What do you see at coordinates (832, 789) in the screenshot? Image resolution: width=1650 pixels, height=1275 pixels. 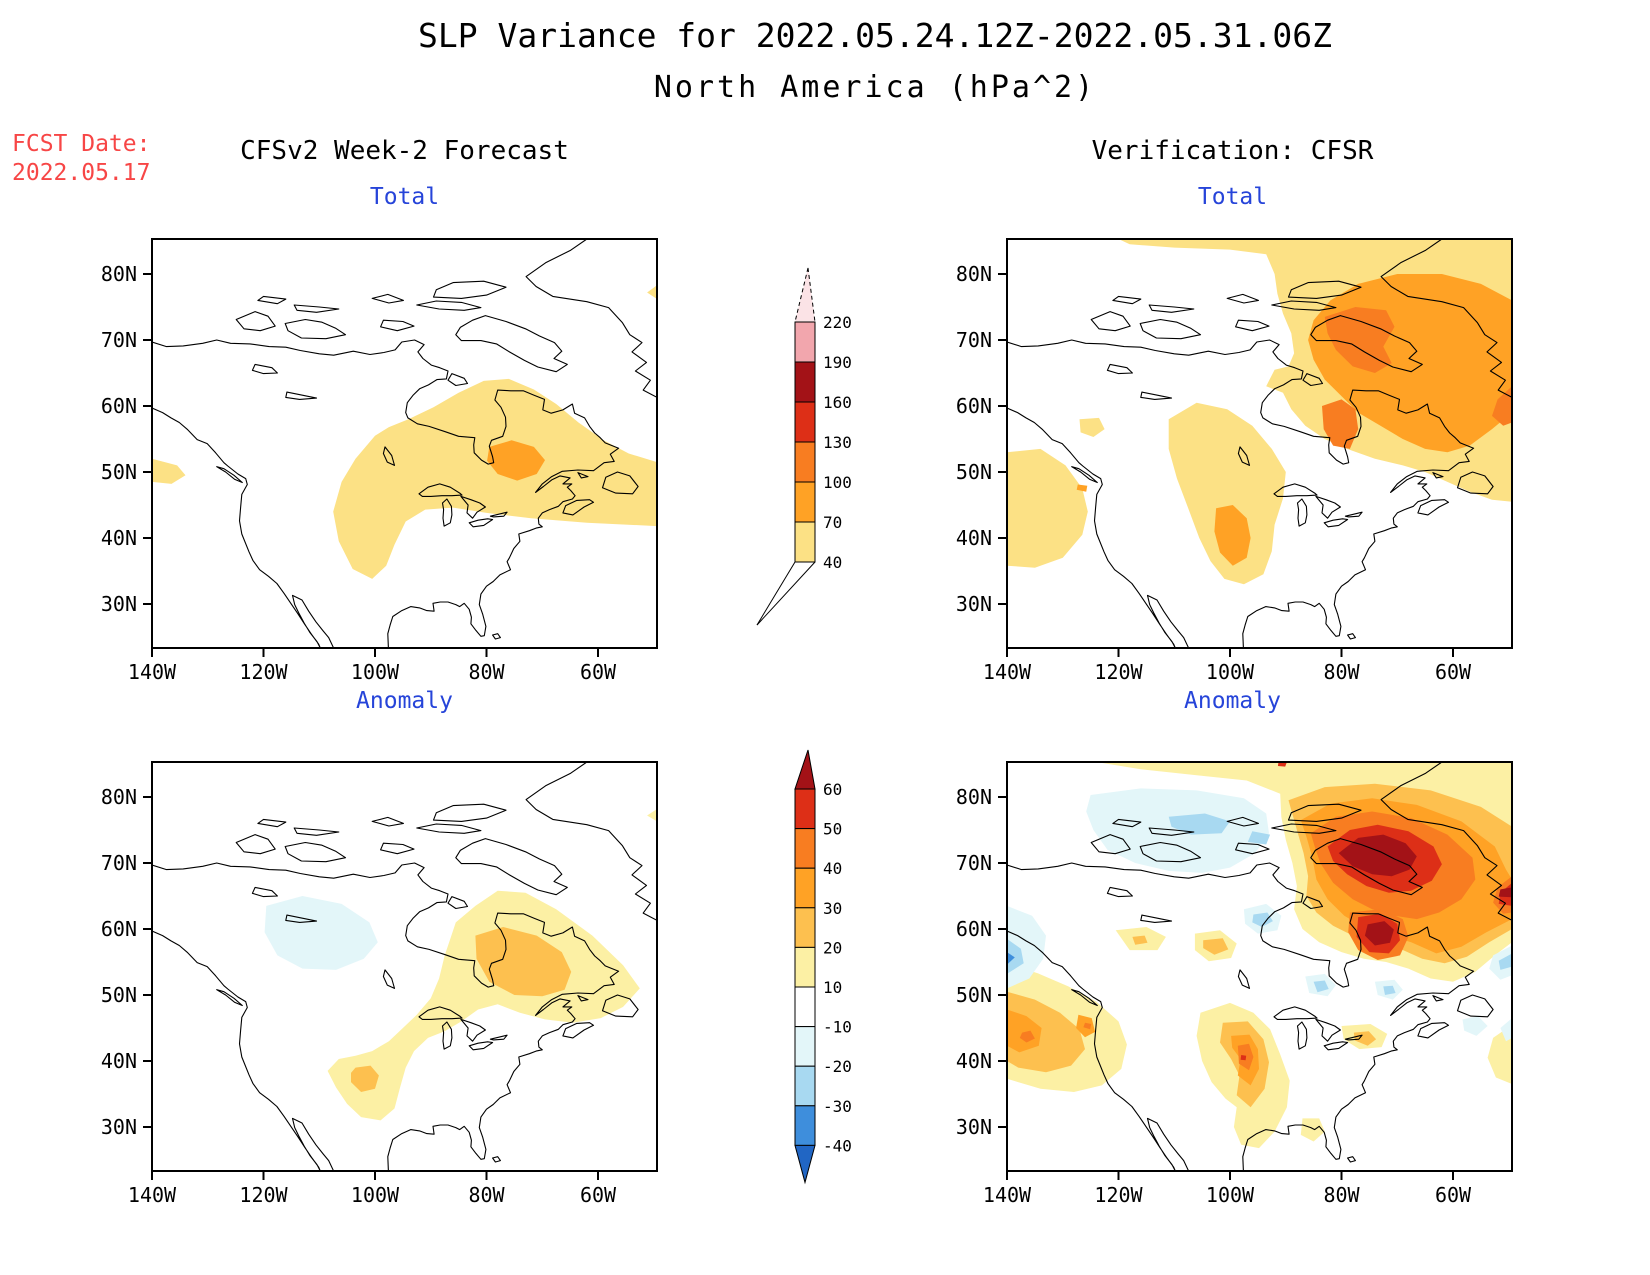 I see `svg-text: 60` at bounding box center [832, 789].